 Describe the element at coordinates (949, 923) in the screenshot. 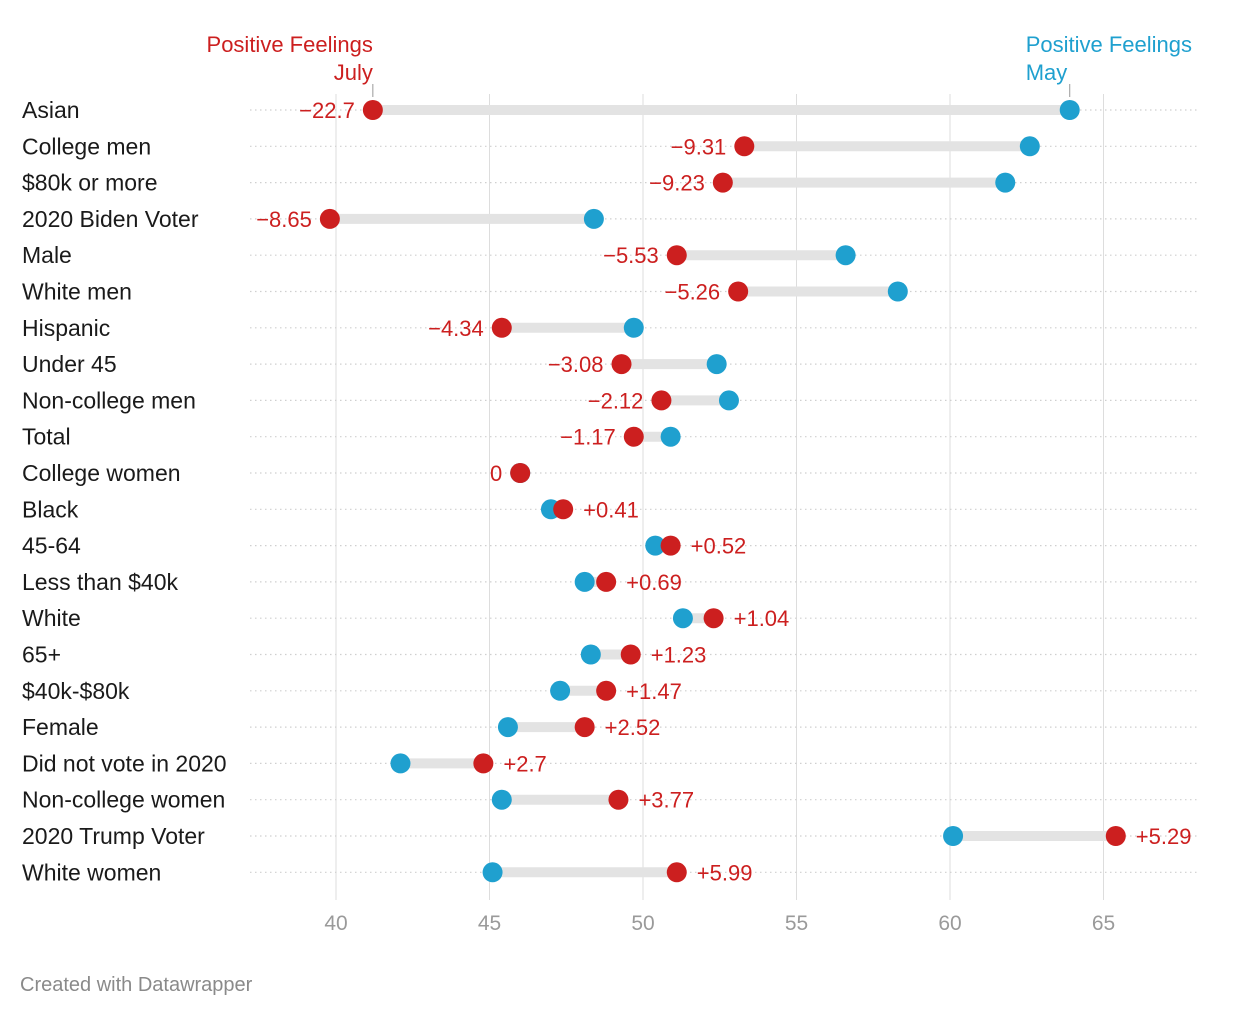

I see `x-tick-label: 60` at that location.